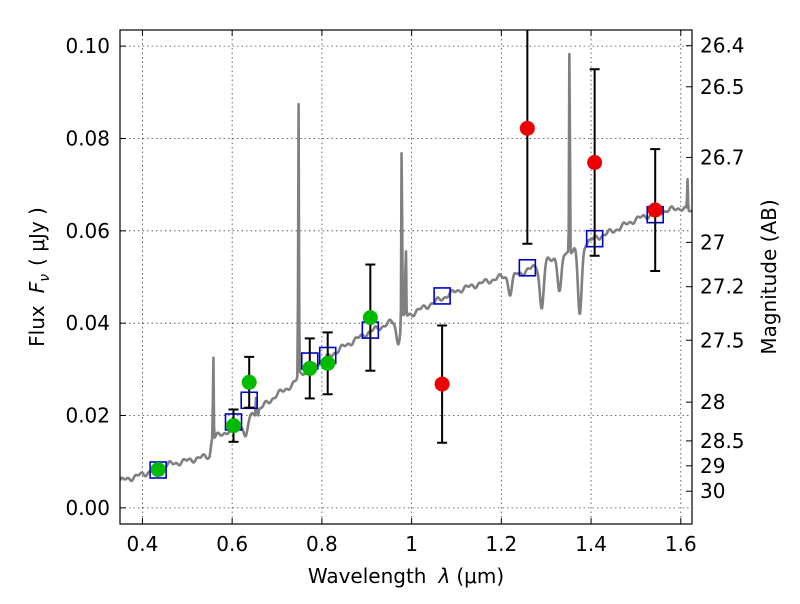 This screenshot has width=800, height=604. What do you see at coordinates (87, 416) in the screenshot?
I see `y-tick-label: 0.02` at bounding box center [87, 416].